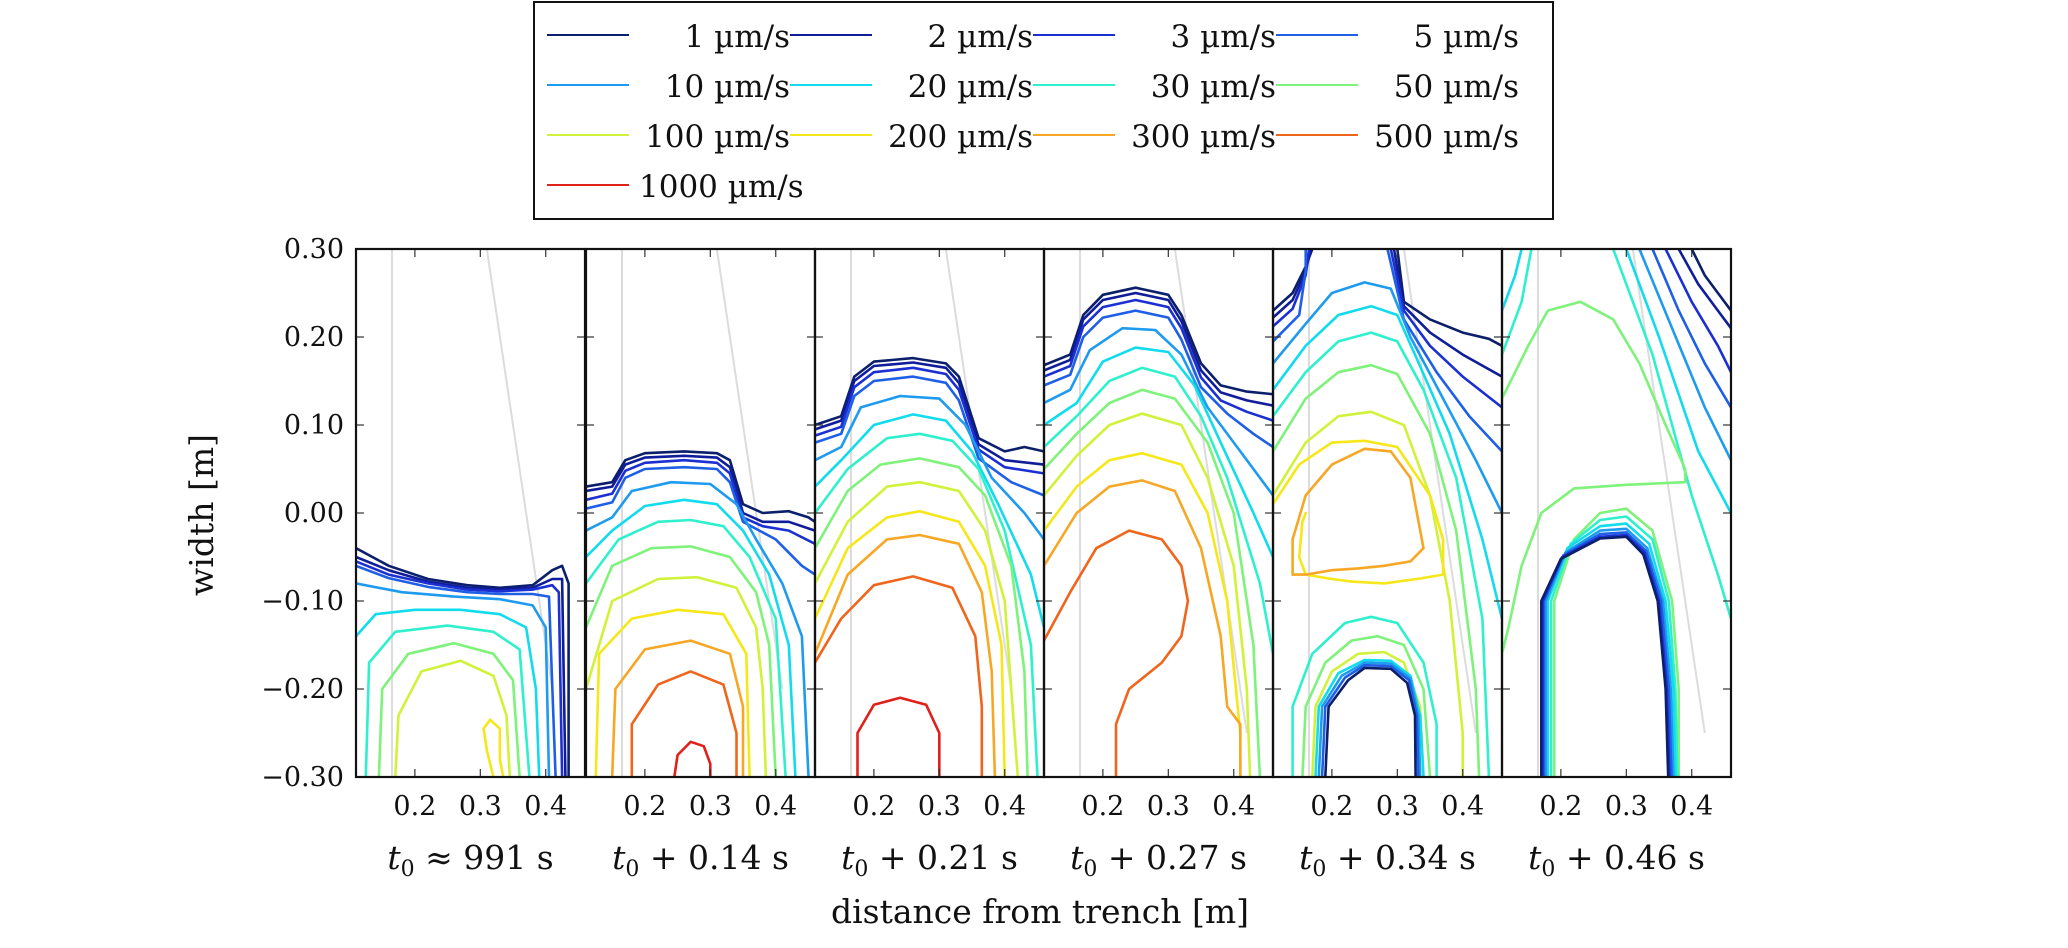  I want to click on y-tick-label: 0.30, so click(314, 249).